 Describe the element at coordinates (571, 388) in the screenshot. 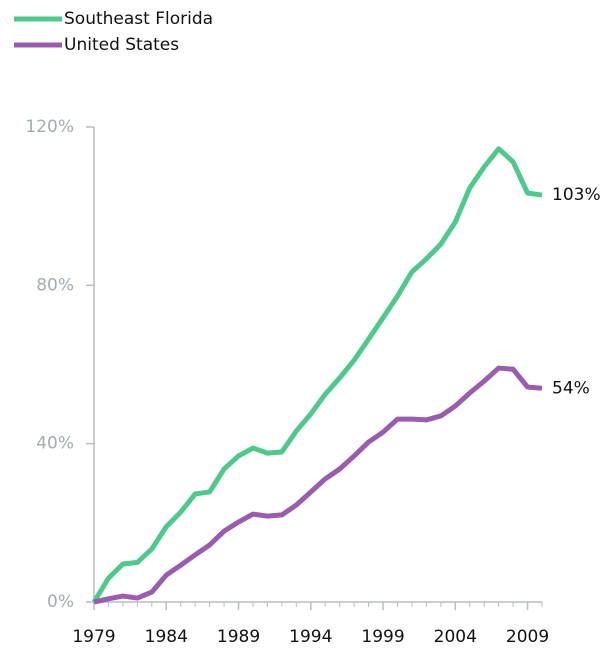

I see `end-label: 54%` at that location.